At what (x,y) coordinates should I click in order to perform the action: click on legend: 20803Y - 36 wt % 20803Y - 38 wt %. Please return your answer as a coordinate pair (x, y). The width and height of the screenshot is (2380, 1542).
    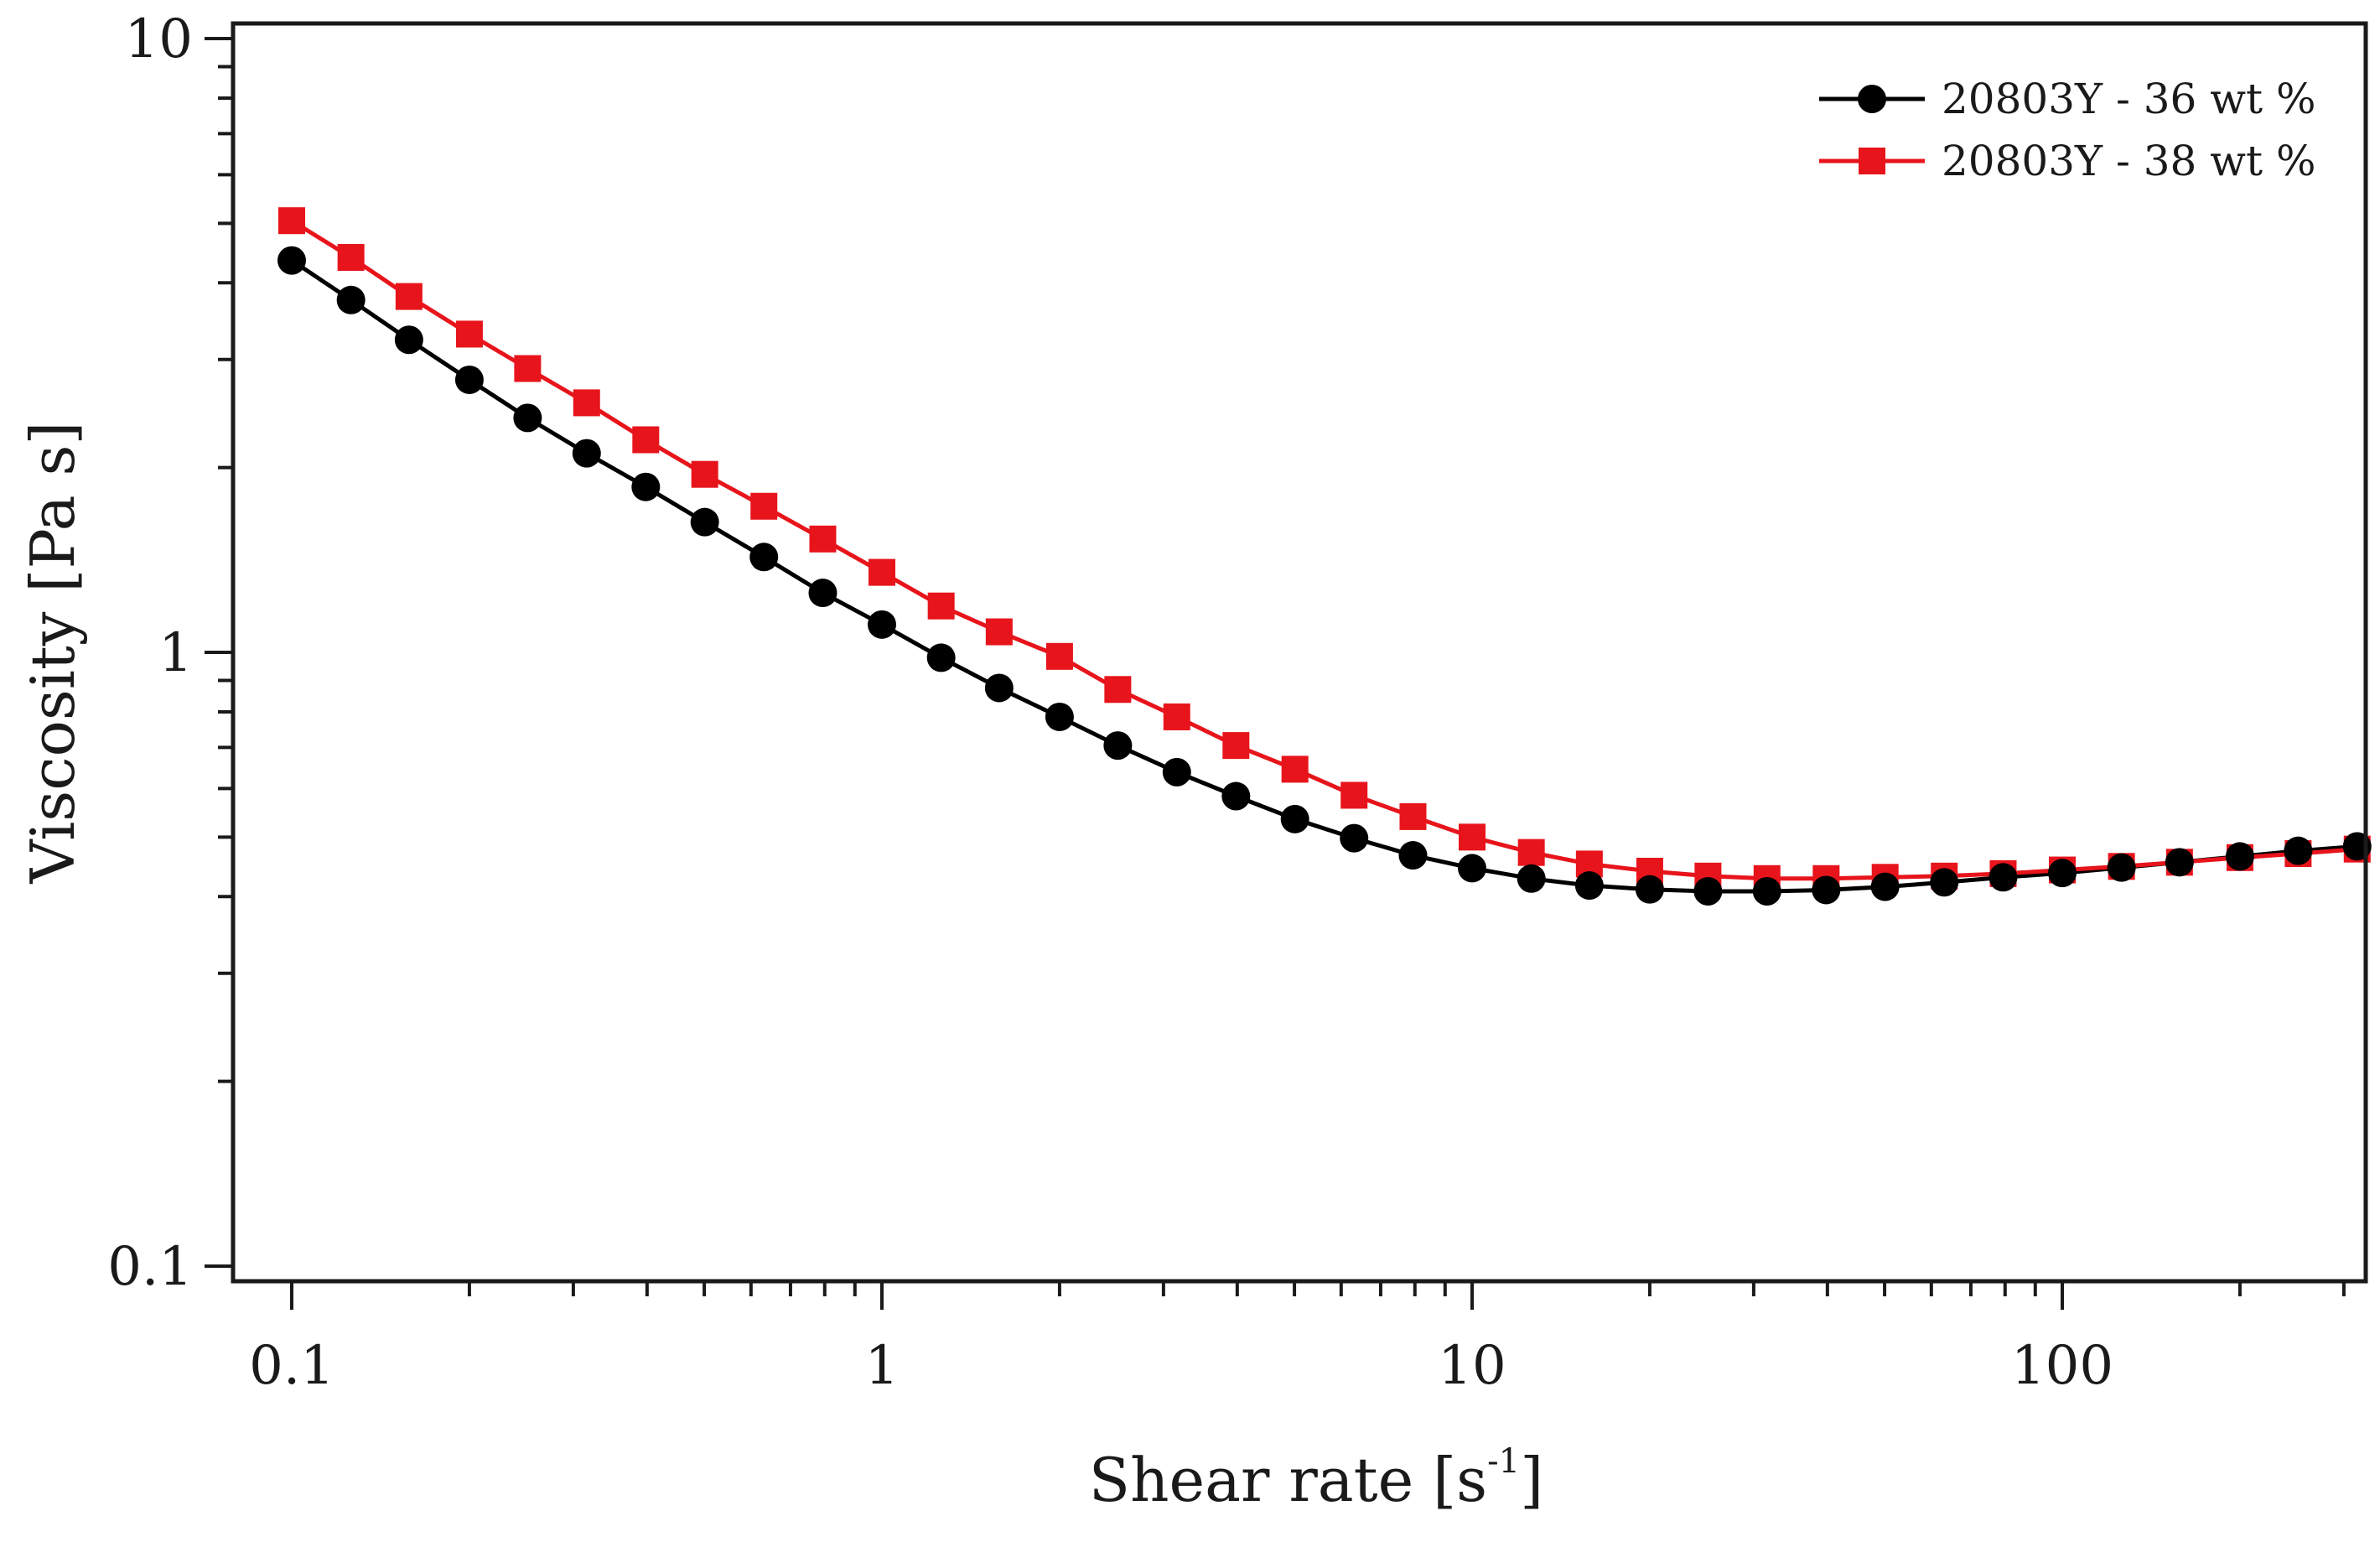
    Looking at the image, I should click on (2067, 130).